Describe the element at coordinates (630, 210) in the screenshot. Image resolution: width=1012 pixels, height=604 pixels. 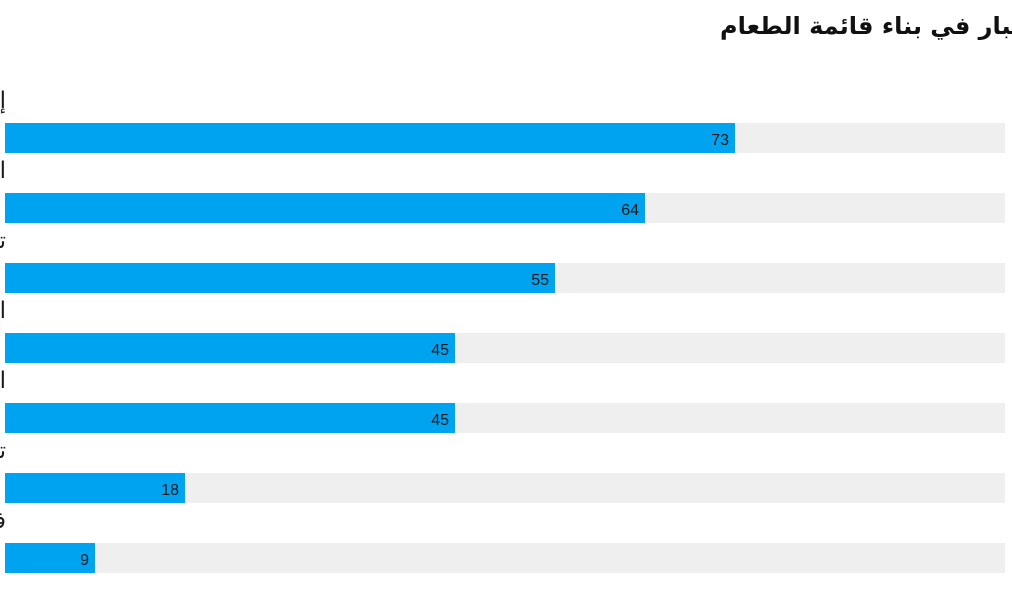
I see `value-label: 64` at that location.